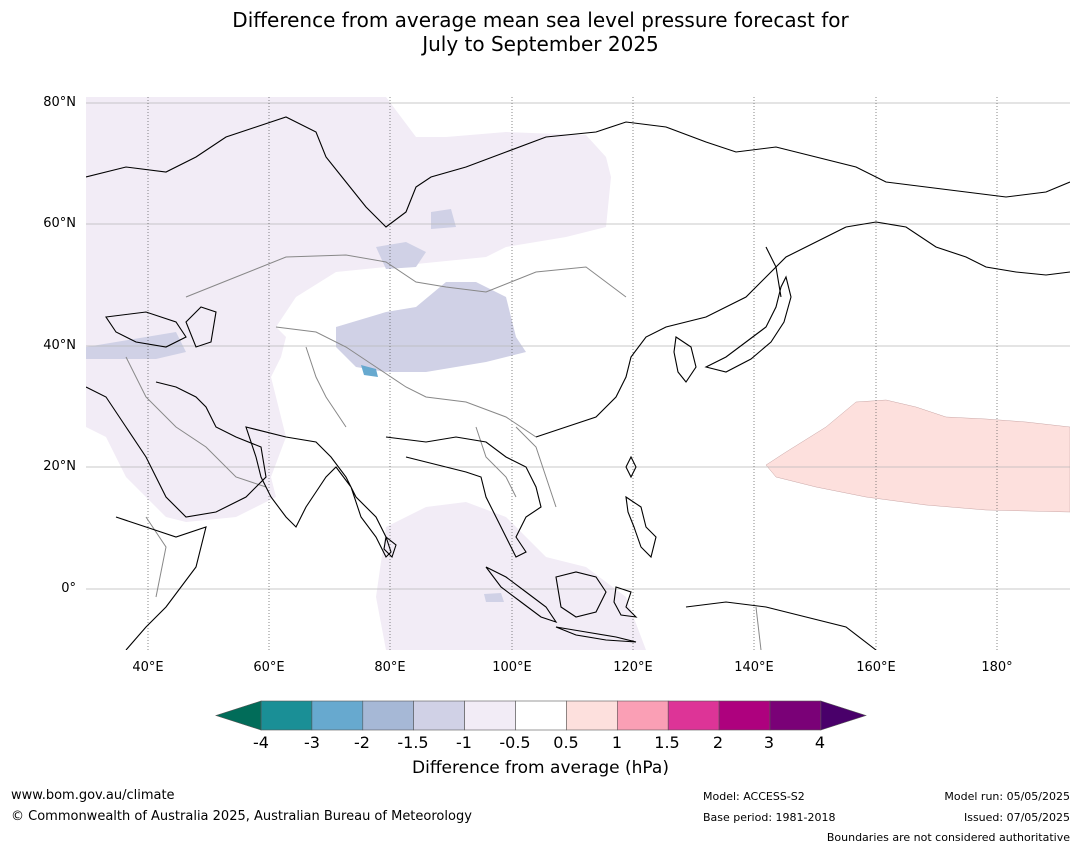 The image size is (1081, 850). I want to click on lat-label-20n: 20°N, so click(59, 466).